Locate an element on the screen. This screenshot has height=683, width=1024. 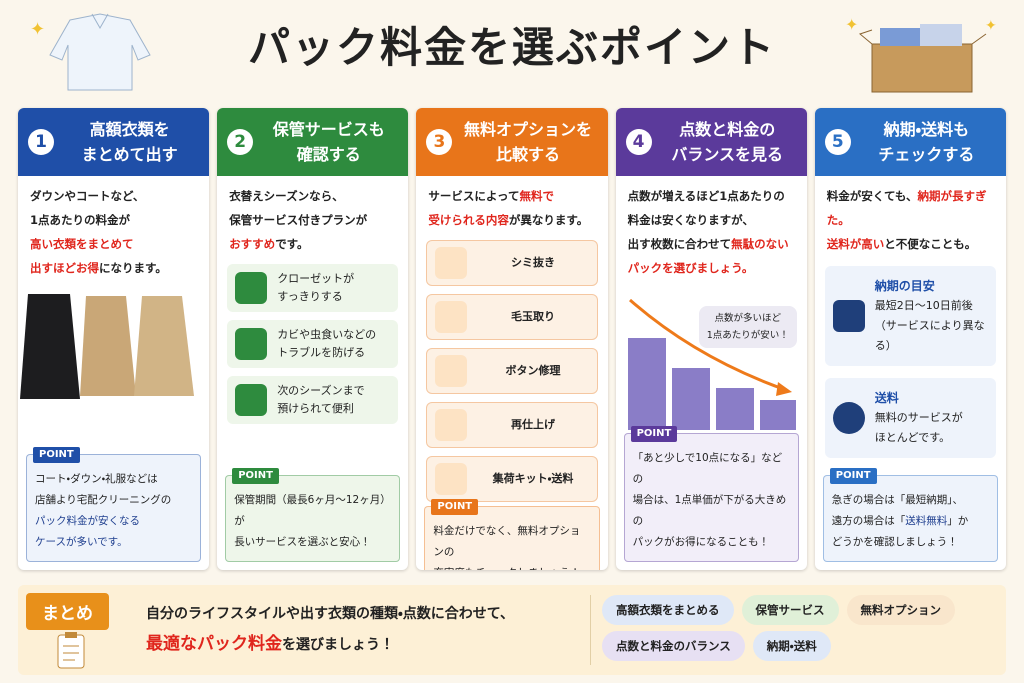
coats is located at coordinates (107, 346).